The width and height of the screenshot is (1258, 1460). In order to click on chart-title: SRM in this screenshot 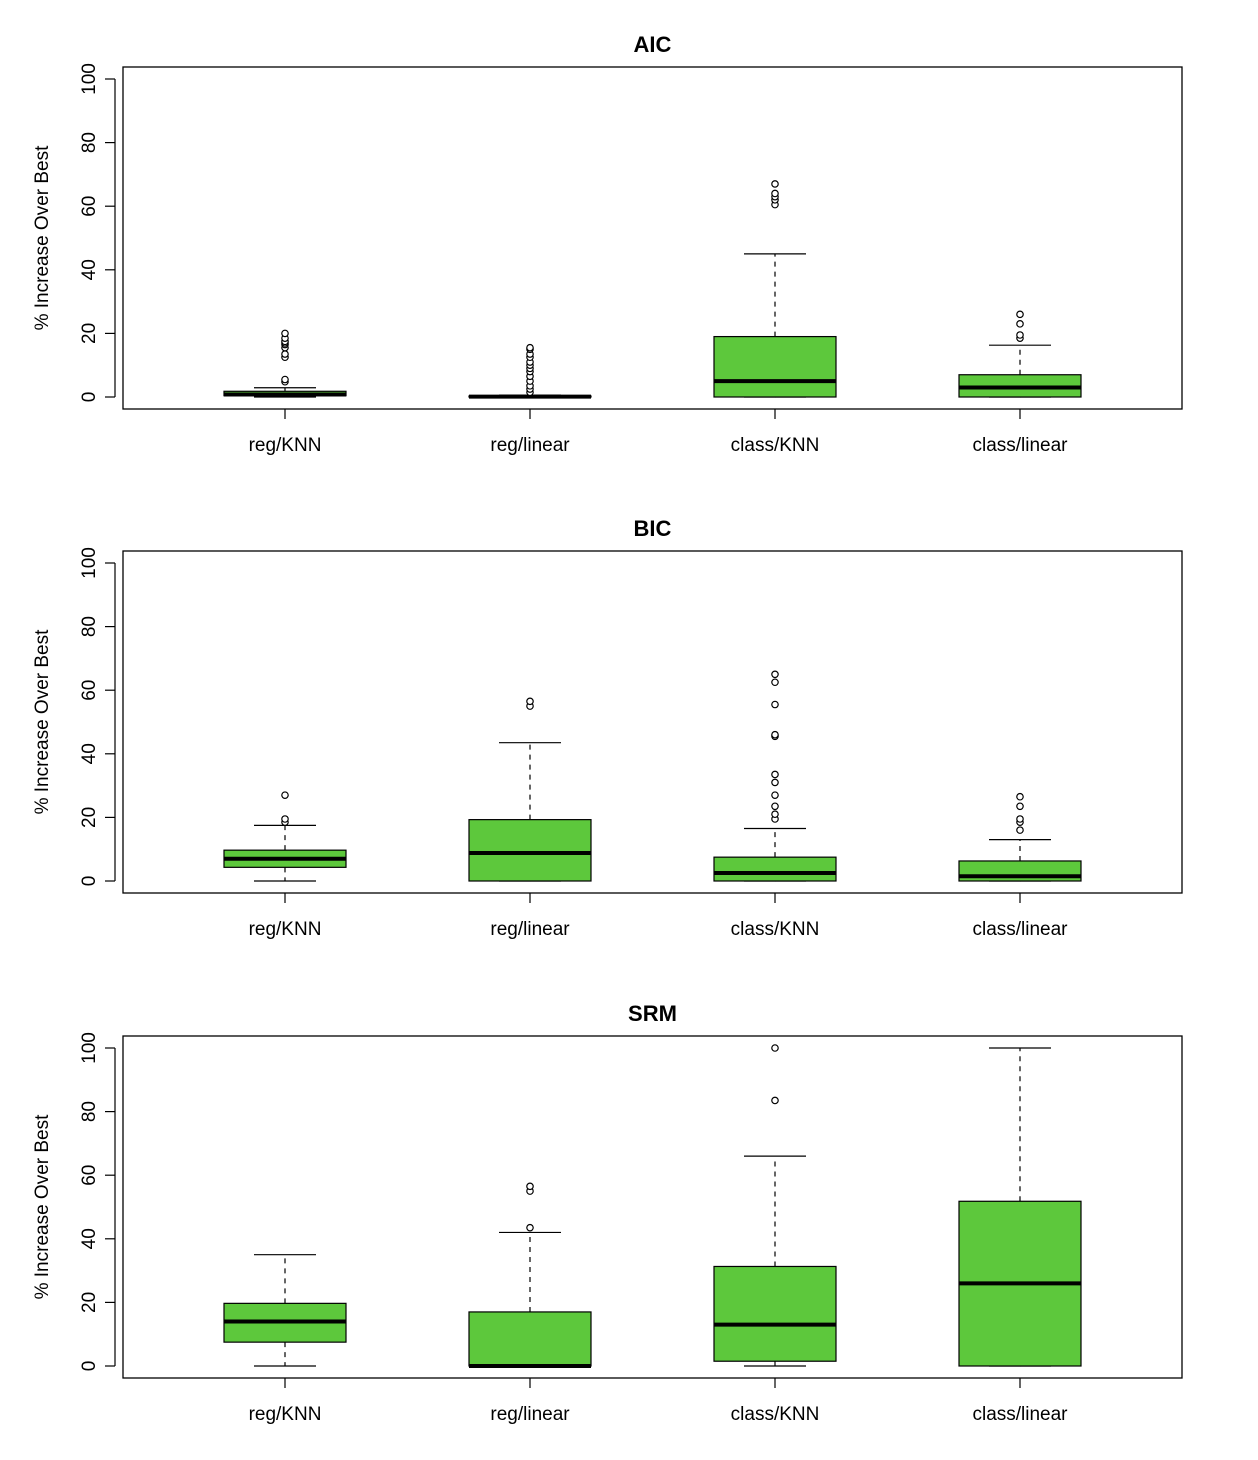, I will do `click(652, 1013)`.